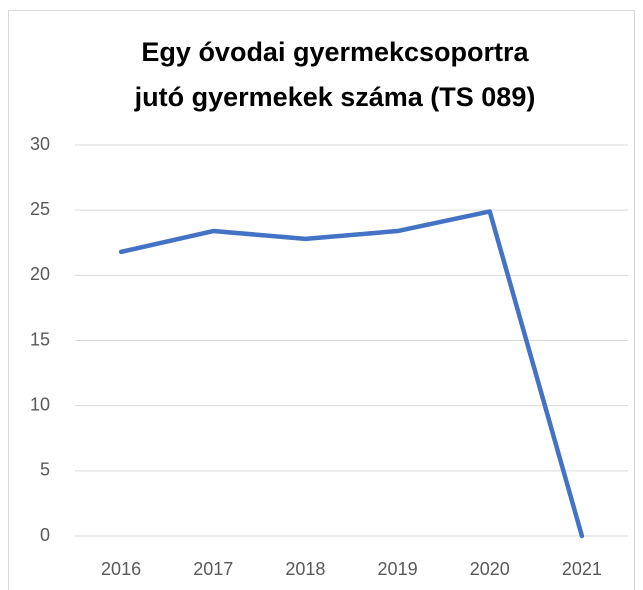 The height and width of the screenshot is (590, 643). What do you see at coordinates (121, 569) in the screenshot?
I see `x-tick-label: 2016` at bounding box center [121, 569].